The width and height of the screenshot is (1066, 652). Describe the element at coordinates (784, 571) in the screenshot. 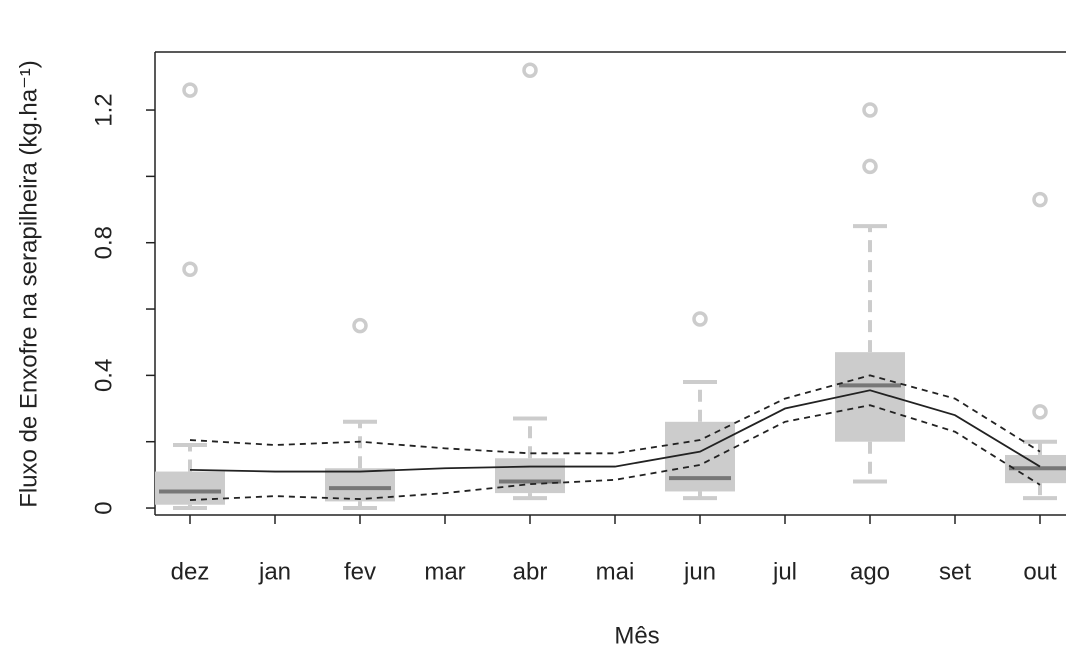

I see `x-tick-label: jul` at that location.